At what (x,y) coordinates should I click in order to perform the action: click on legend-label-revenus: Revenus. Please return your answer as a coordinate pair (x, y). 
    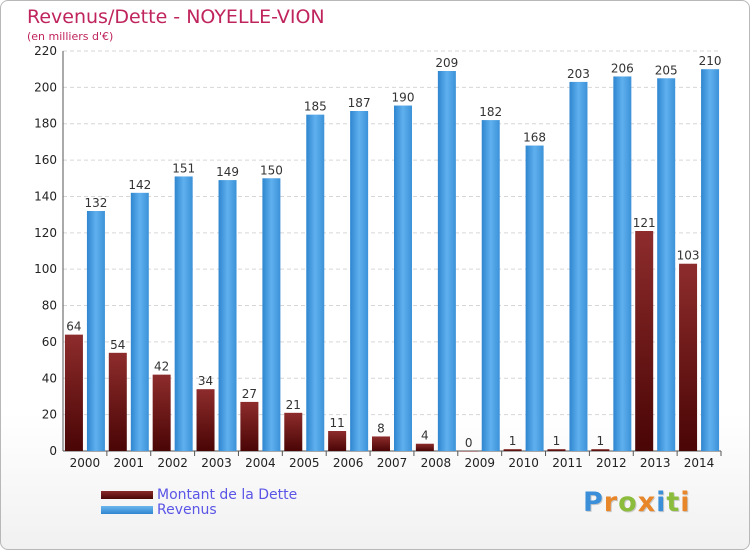
    Looking at the image, I should click on (187, 509).